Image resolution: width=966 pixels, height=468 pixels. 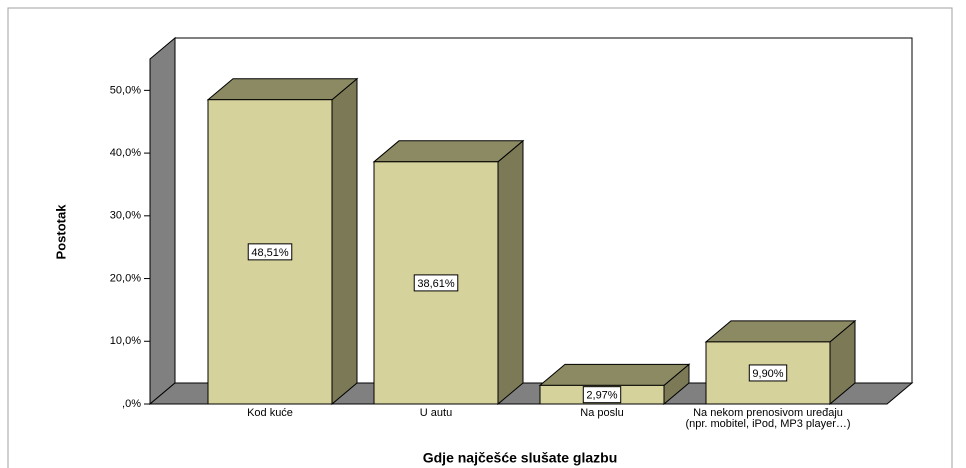 What do you see at coordinates (60, 232) in the screenshot?
I see `y-axis-title: Postotak` at bounding box center [60, 232].